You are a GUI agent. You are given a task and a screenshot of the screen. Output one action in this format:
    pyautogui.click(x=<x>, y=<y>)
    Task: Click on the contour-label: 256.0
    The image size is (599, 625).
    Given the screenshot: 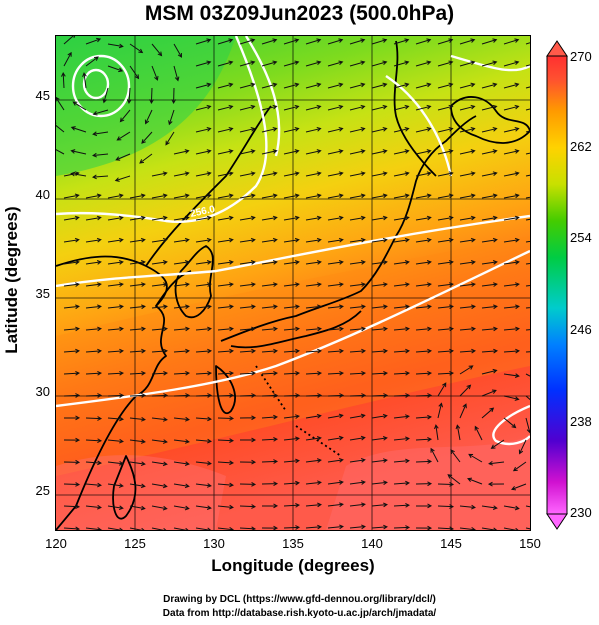 What is the action you would take?
    pyautogui.click(x=202, y=212)
    